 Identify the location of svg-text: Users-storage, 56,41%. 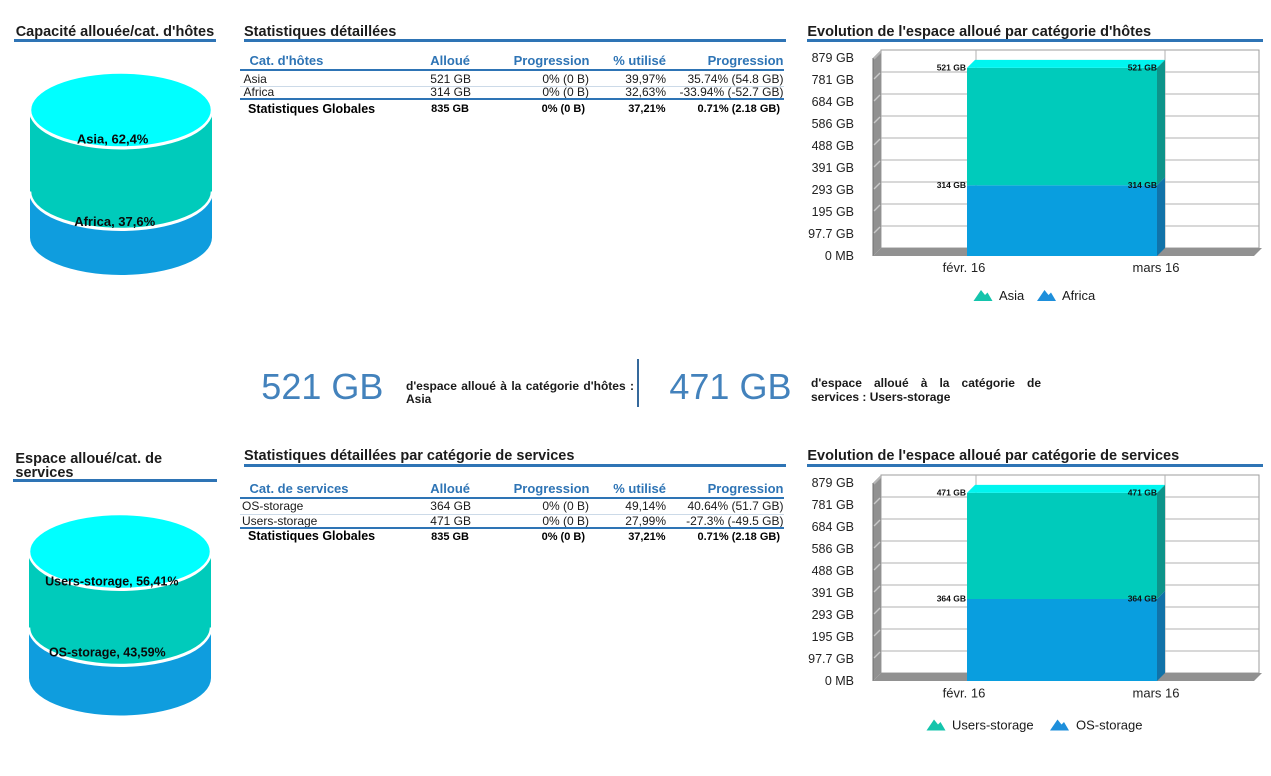
(111, 582).